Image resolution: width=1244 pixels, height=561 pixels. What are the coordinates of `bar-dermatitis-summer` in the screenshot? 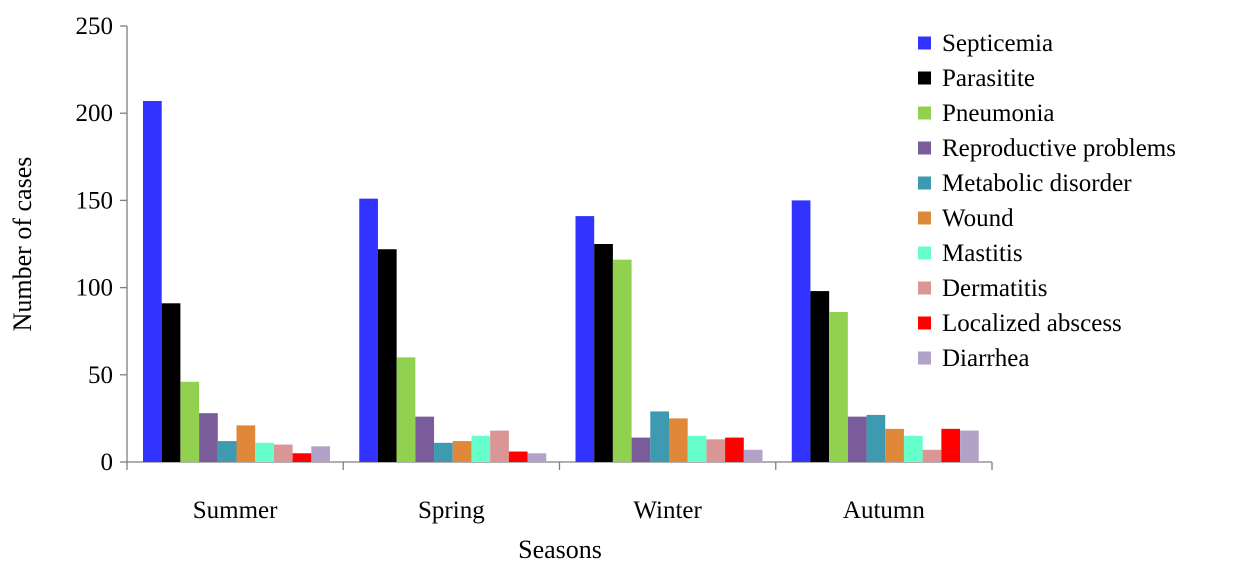 It's located at (283, 453).